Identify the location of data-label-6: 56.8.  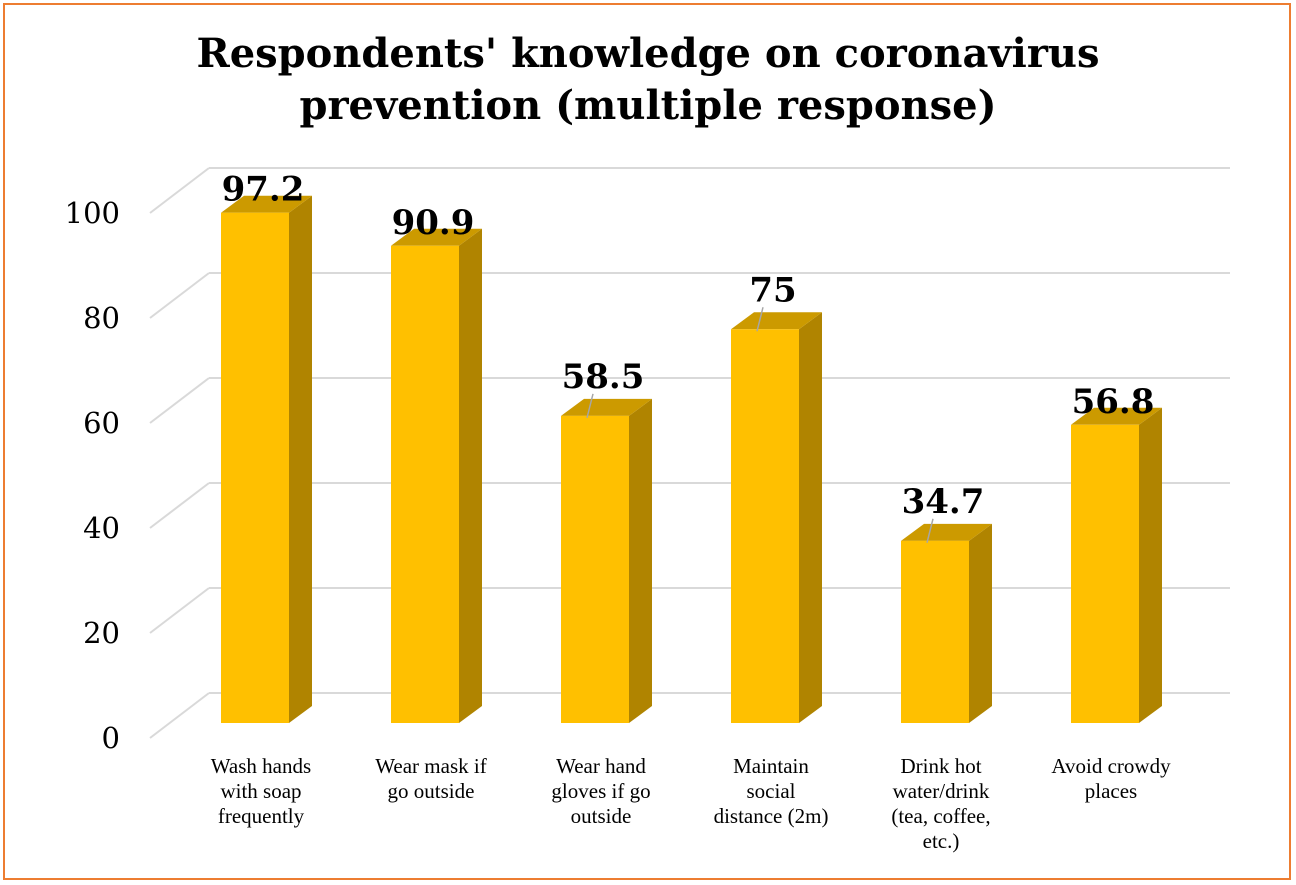
(1113, 402).